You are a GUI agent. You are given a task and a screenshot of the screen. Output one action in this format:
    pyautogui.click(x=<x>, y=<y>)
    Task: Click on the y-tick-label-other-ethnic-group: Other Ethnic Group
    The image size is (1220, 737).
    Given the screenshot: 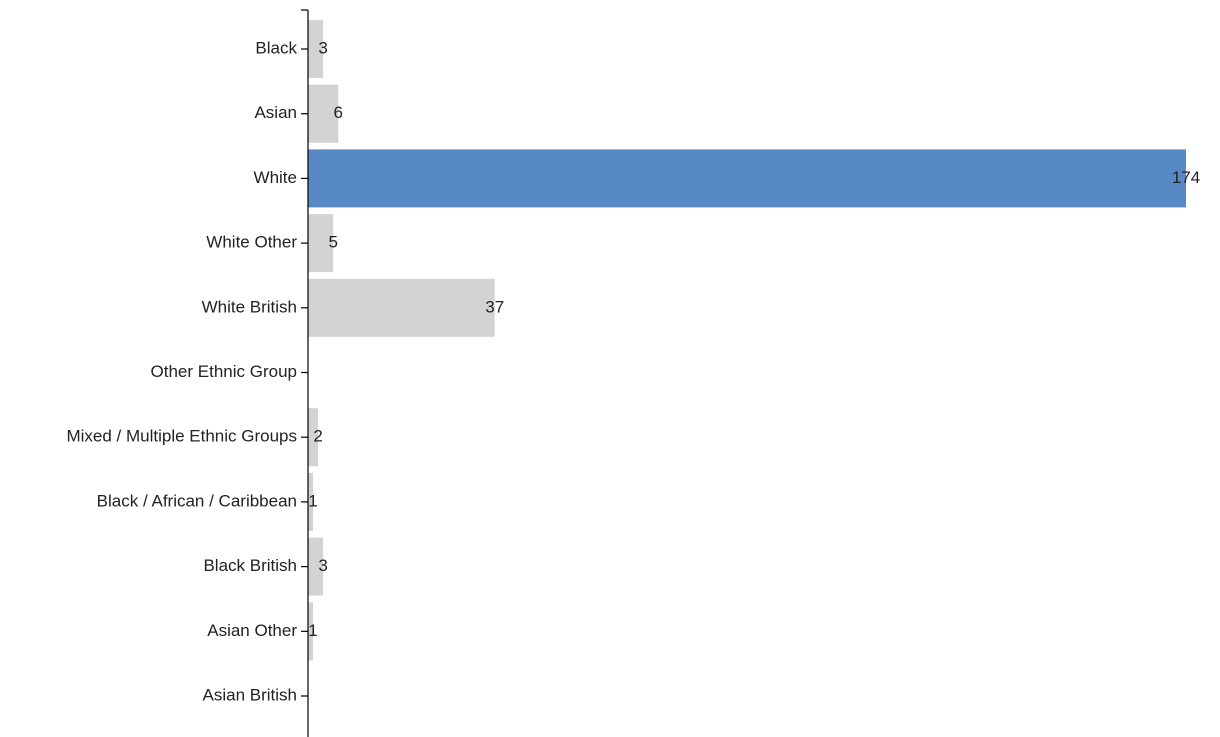 What is the action you would take?
    pyautogui.click(x=224, y=371)
    